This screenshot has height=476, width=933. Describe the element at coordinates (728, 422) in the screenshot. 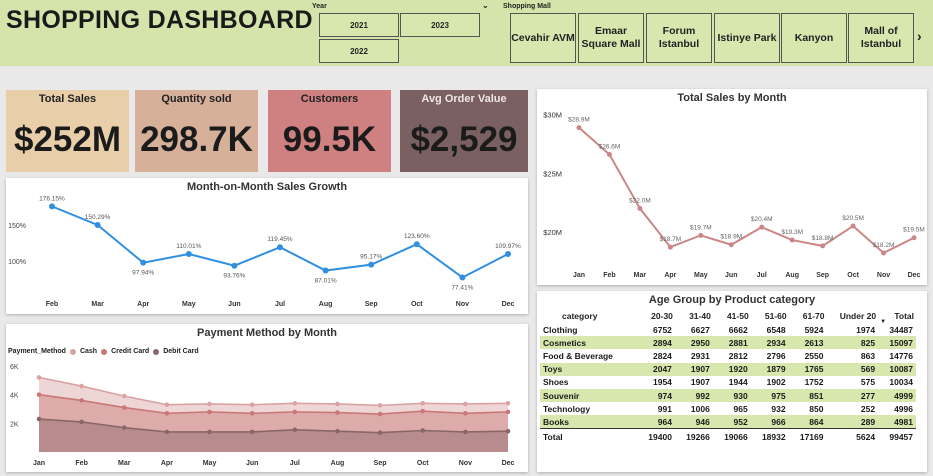

I see `table-row: Books 964 946 952 966 864 289 4981` at that location.